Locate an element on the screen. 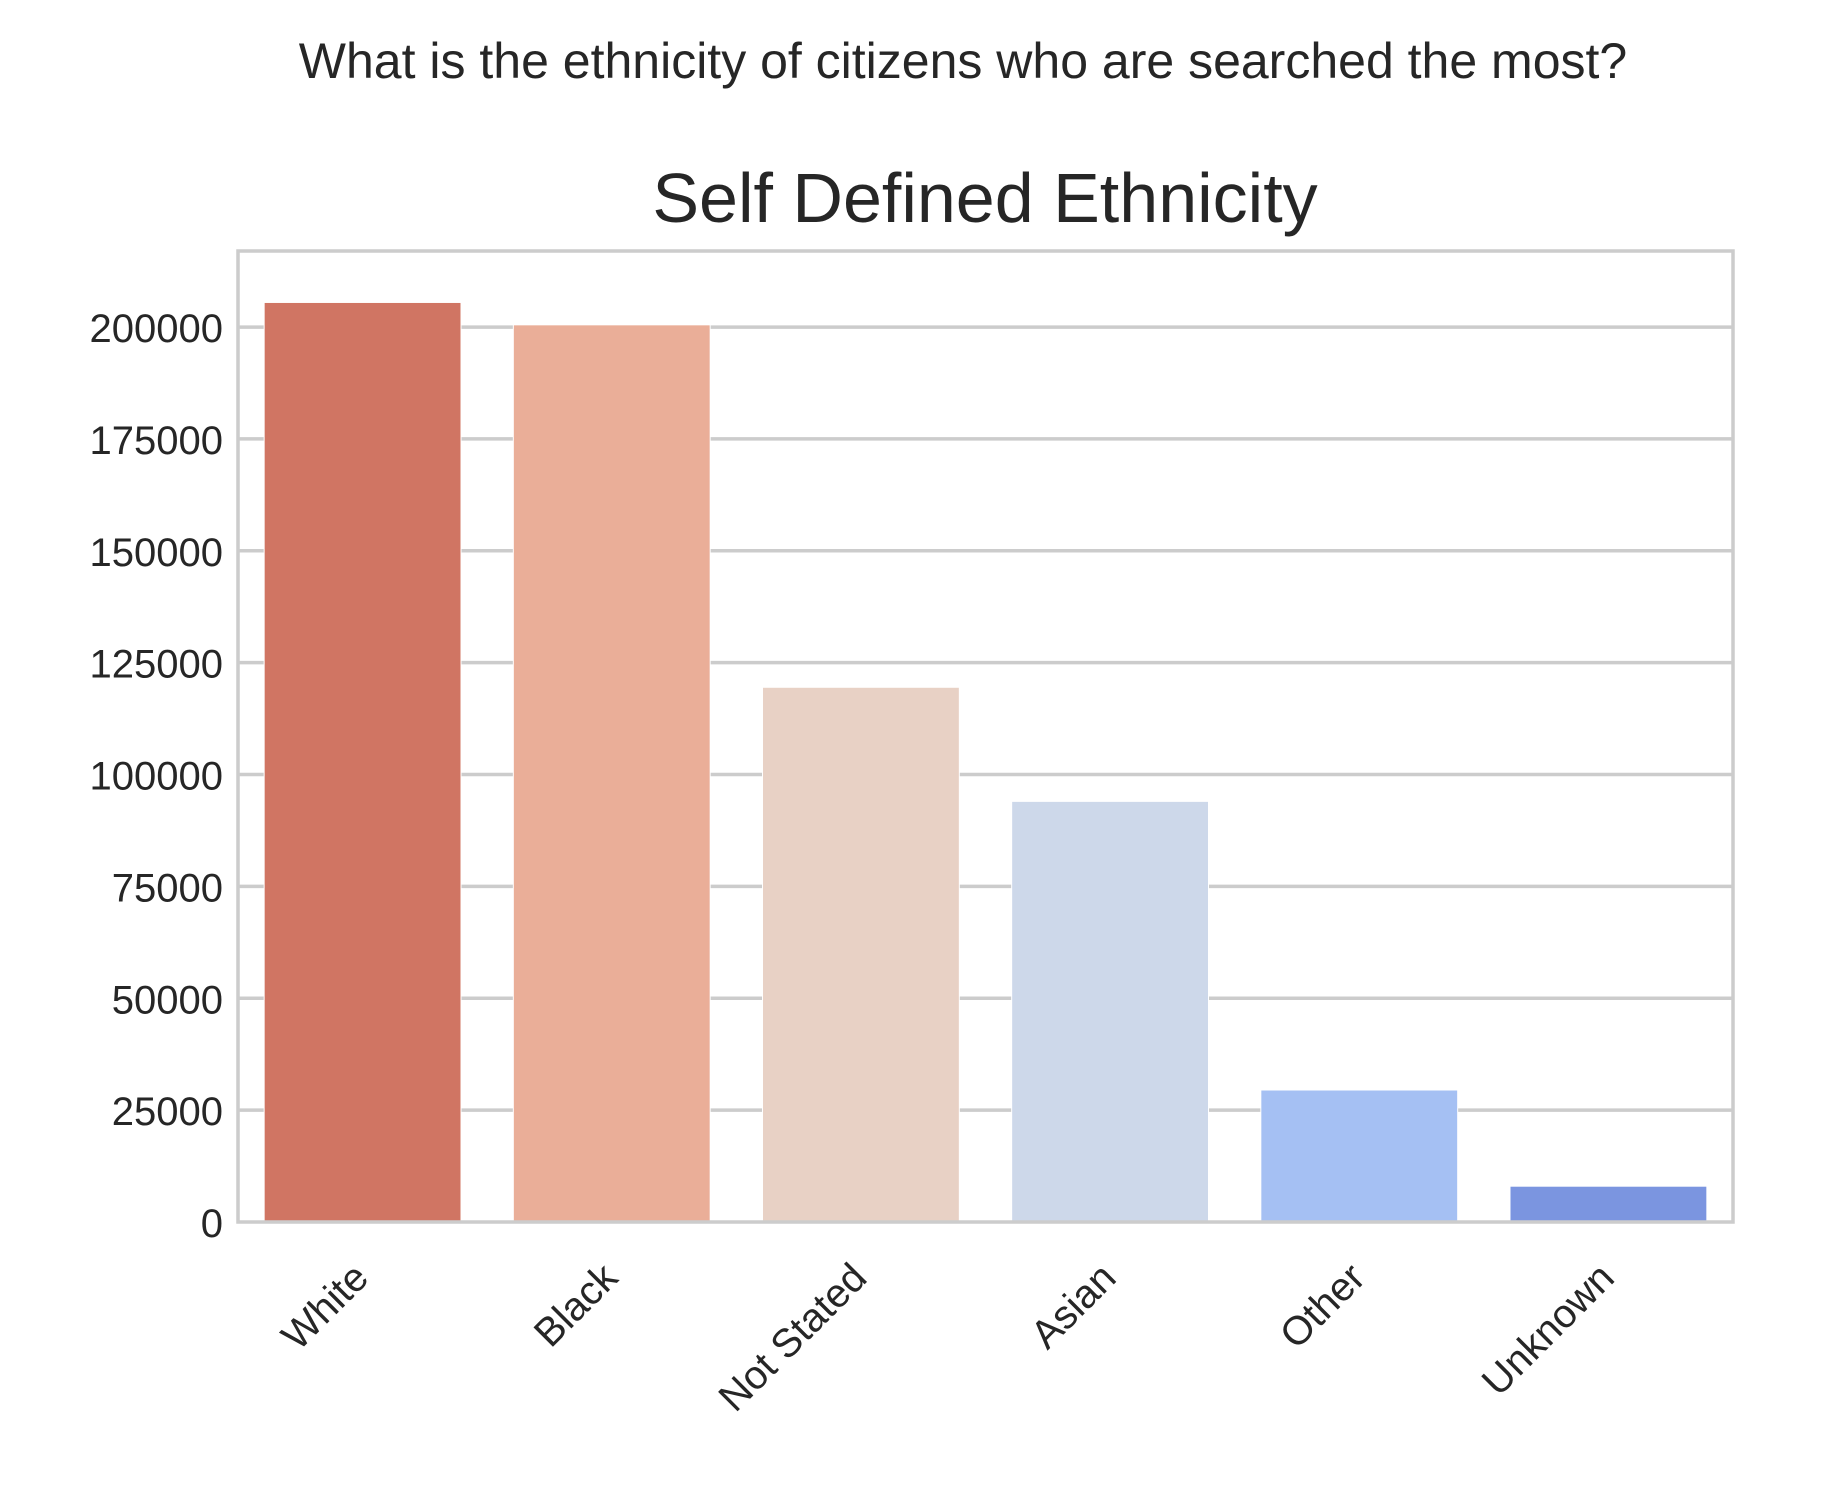 This screenshot has height=1490, width=1839. bar-asian is located at coordinates (1110, 1011).